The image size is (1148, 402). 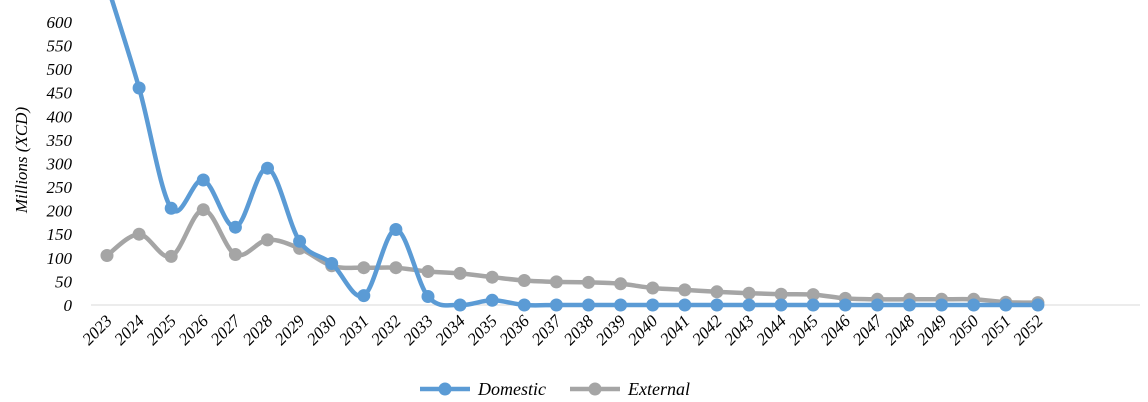 I want to click on x-tick-label: 2050, so click(x=964, y=330).